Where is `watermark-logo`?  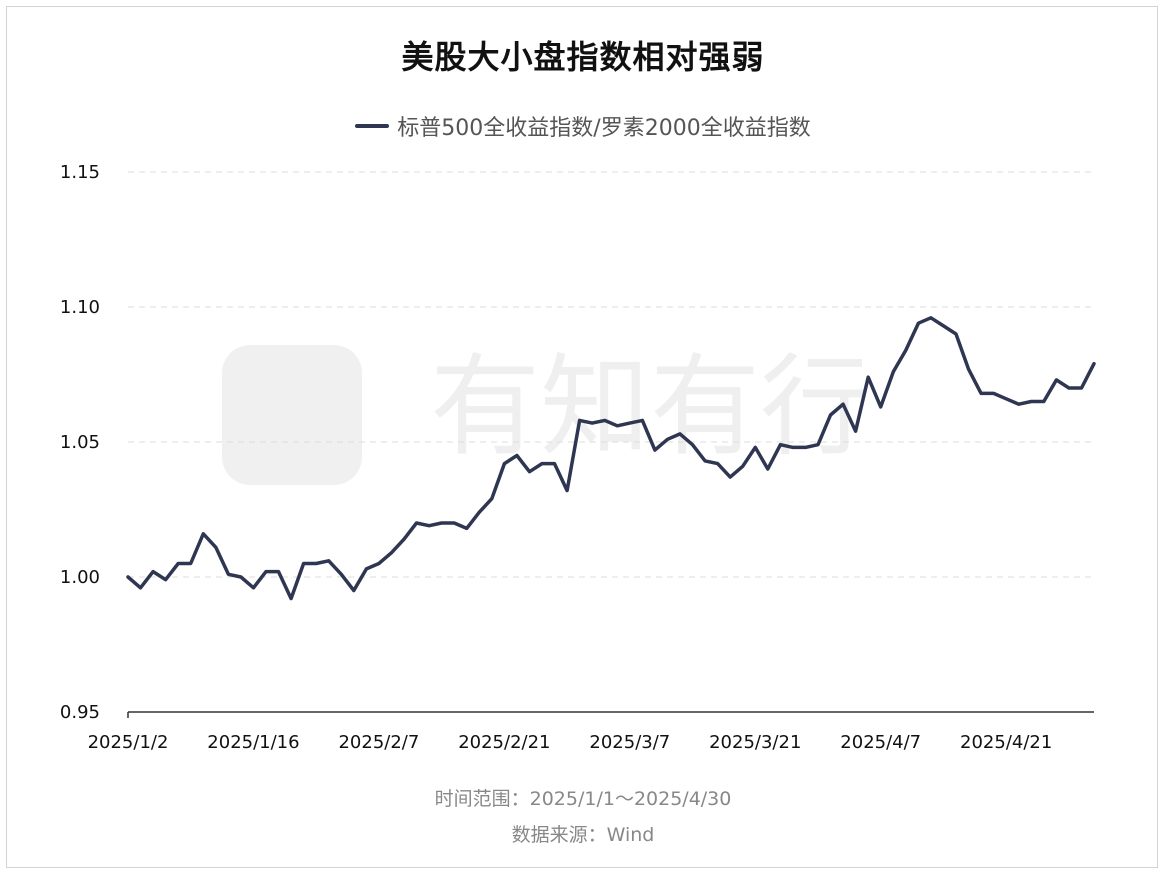 watermark-logo is located at coordinates (292, 415).